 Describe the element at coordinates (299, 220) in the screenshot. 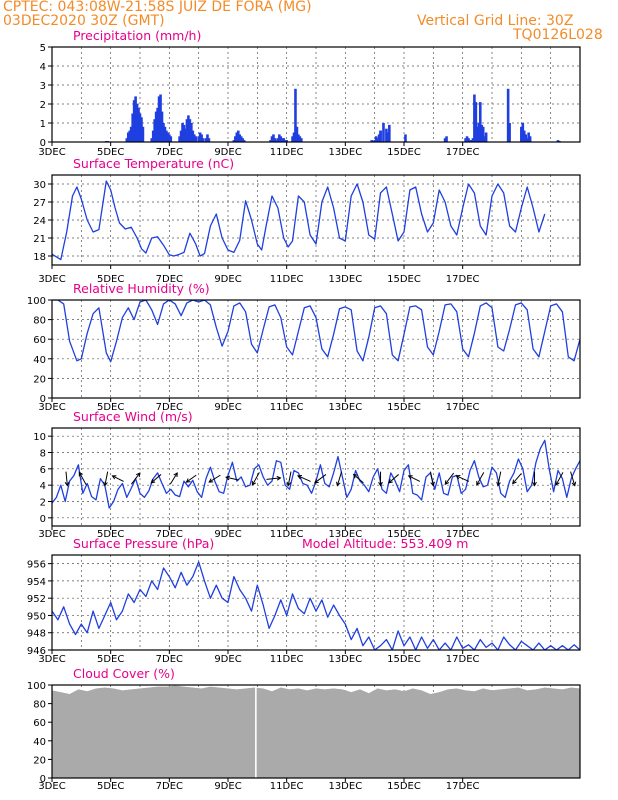

I see `temperature-line` at that location.